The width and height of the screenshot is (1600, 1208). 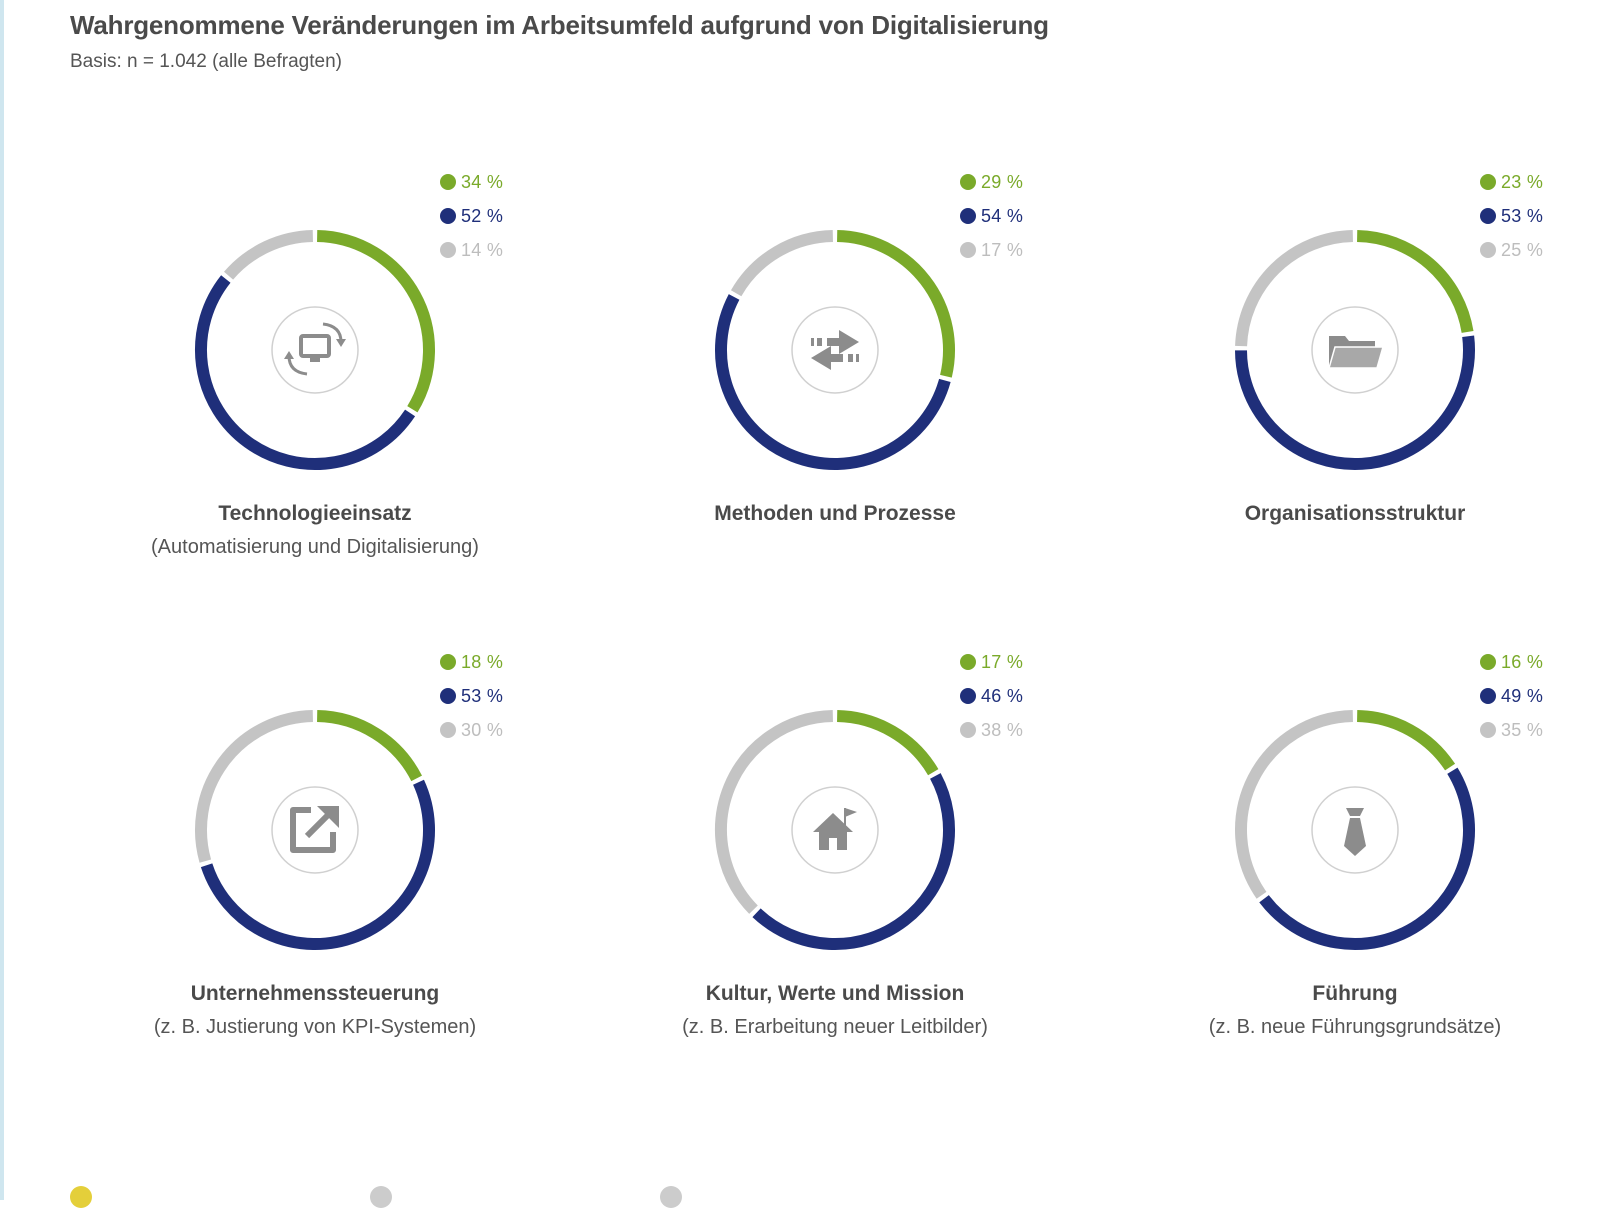 I want to click on legend-value-gray: 35 %, so click(x=1511, y=730).